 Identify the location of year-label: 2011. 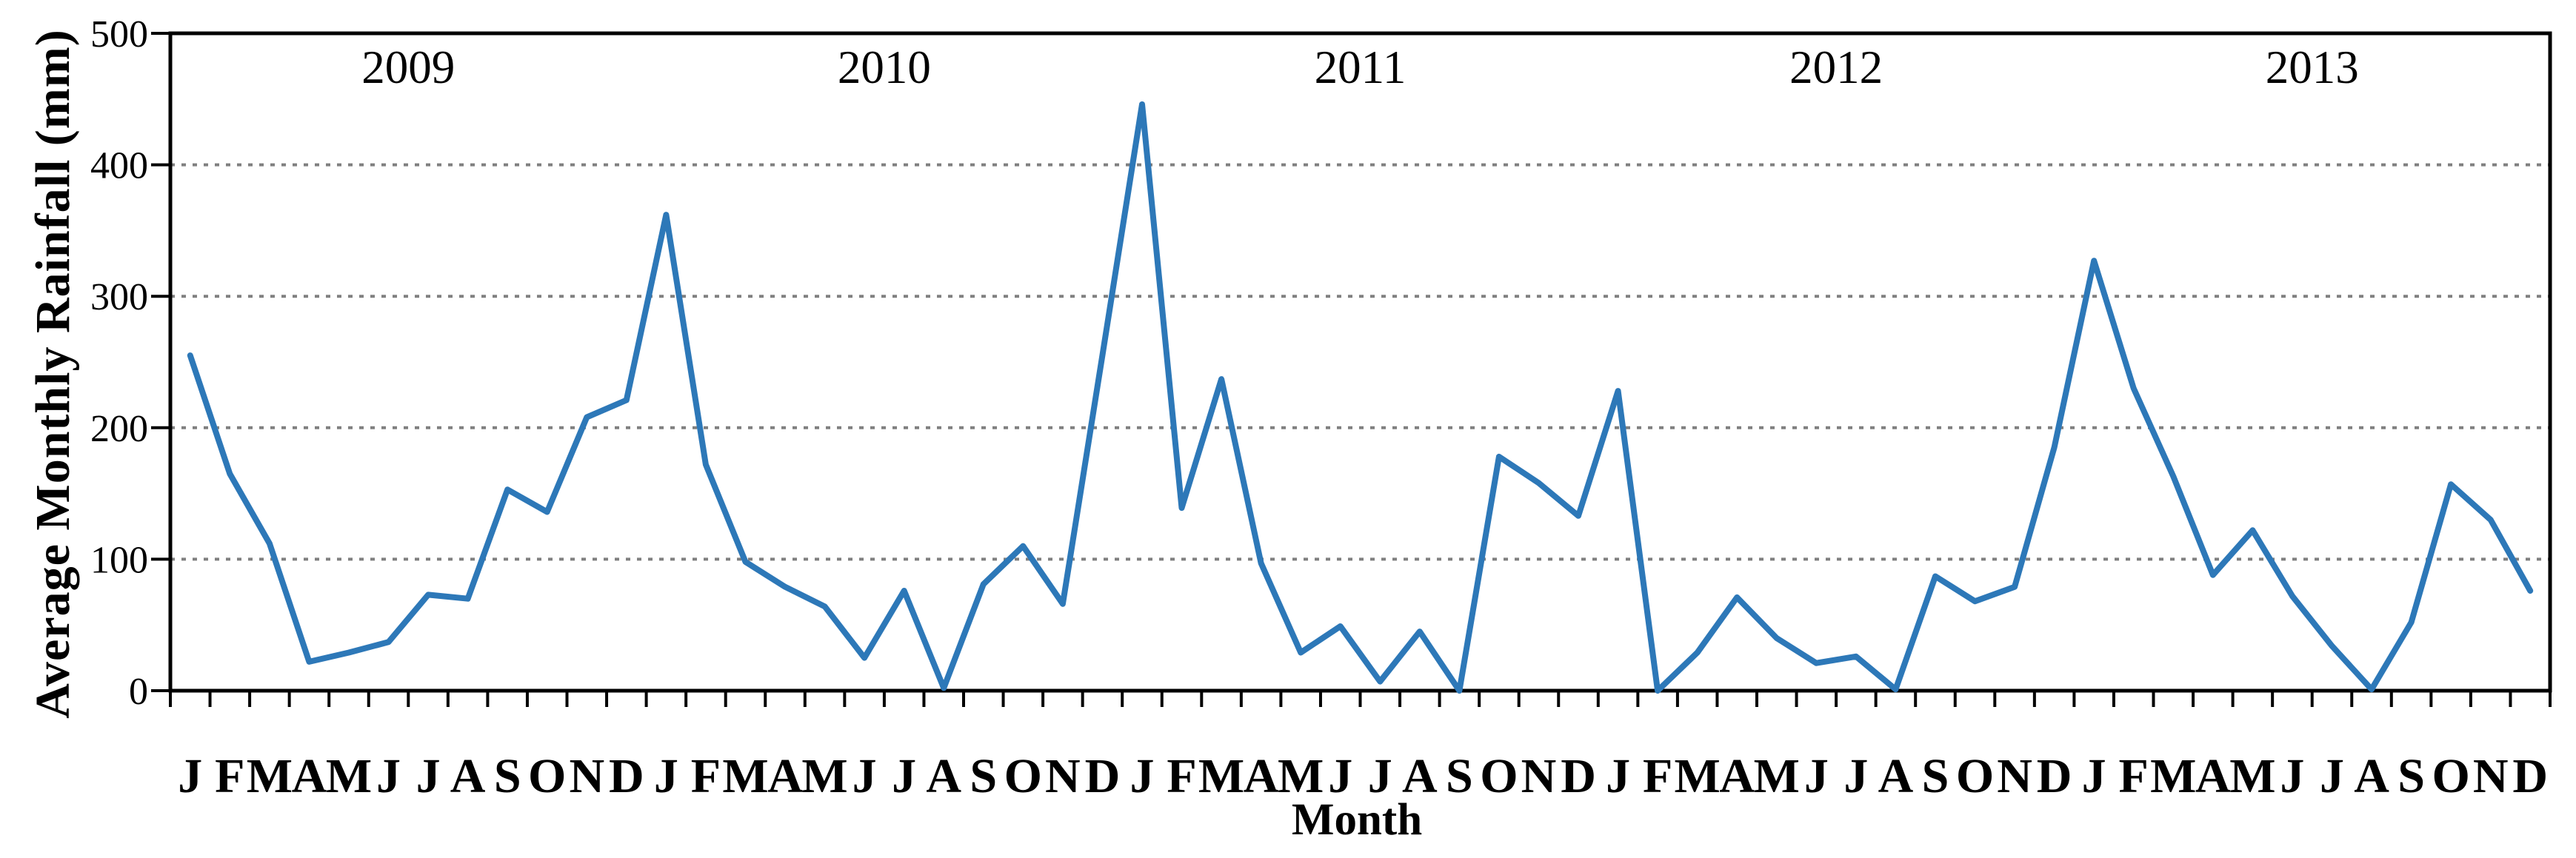
(1361, 67).